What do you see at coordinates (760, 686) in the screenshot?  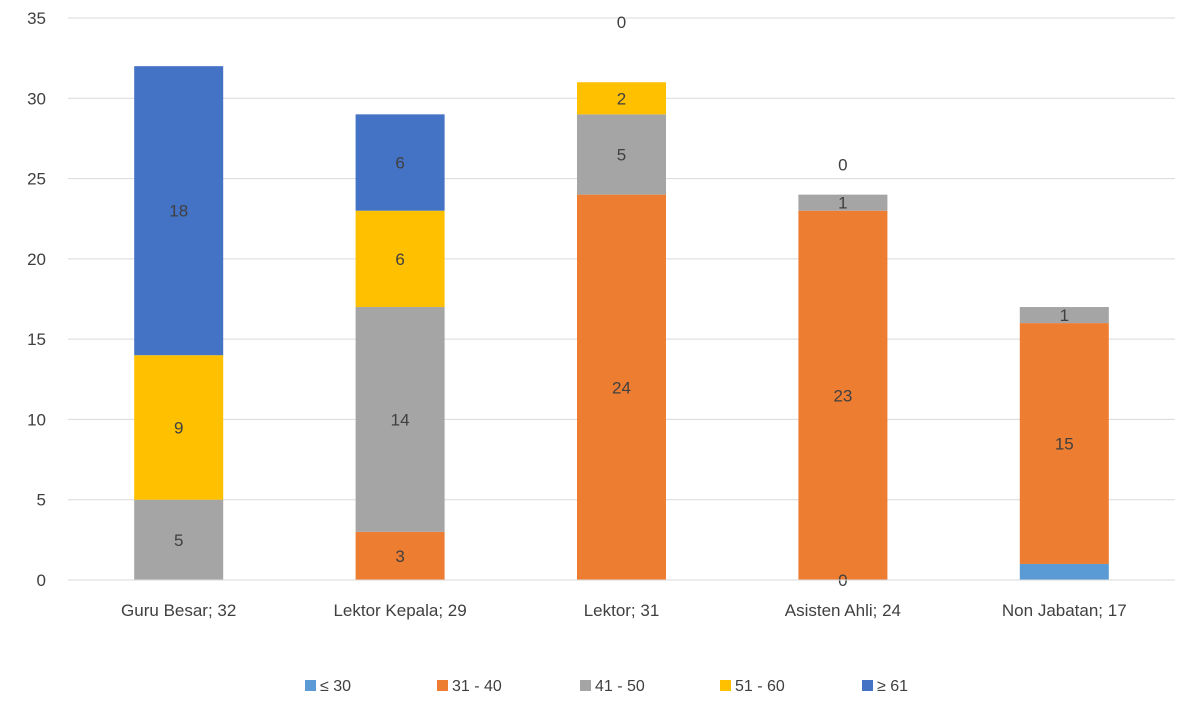 I see `legend-label: 51 - 60` at bounding box center [760, 686].